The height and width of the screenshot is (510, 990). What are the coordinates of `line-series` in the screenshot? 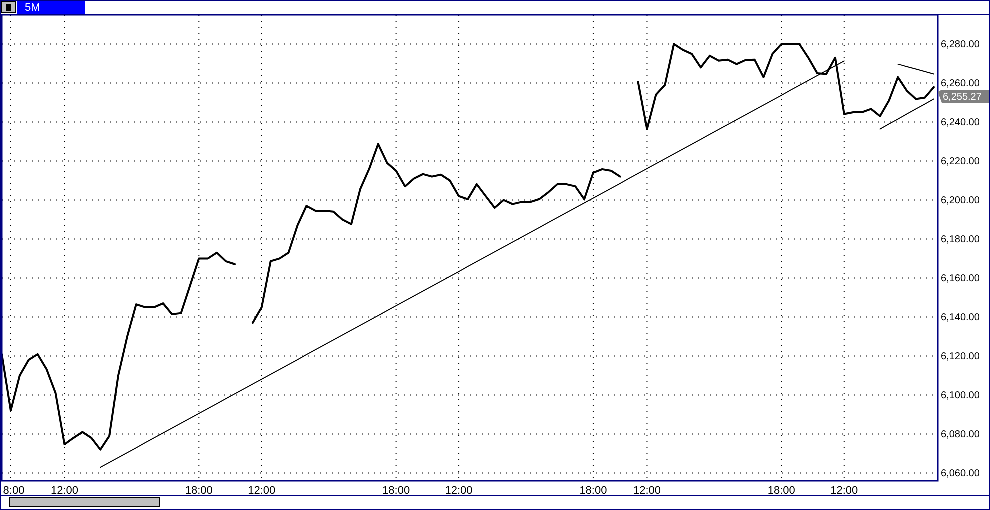 It's located at (916, 69).